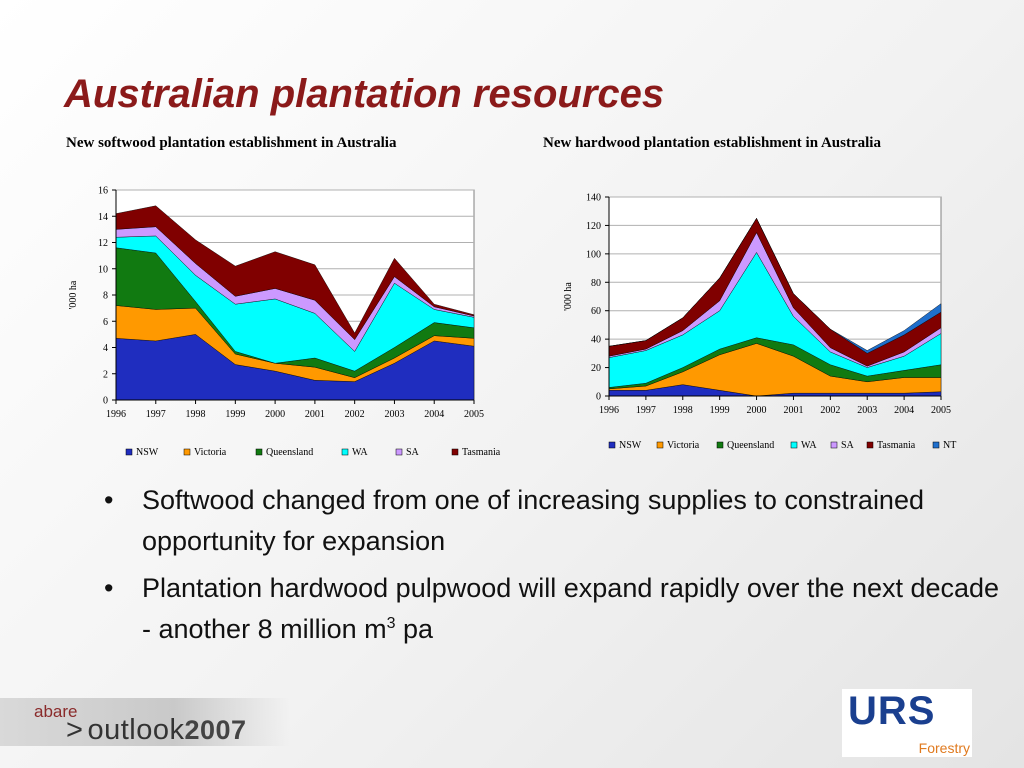  Describe the element at coordinates (596, 368) in the screenshot. I see `y-tick-label: 20` at that location.